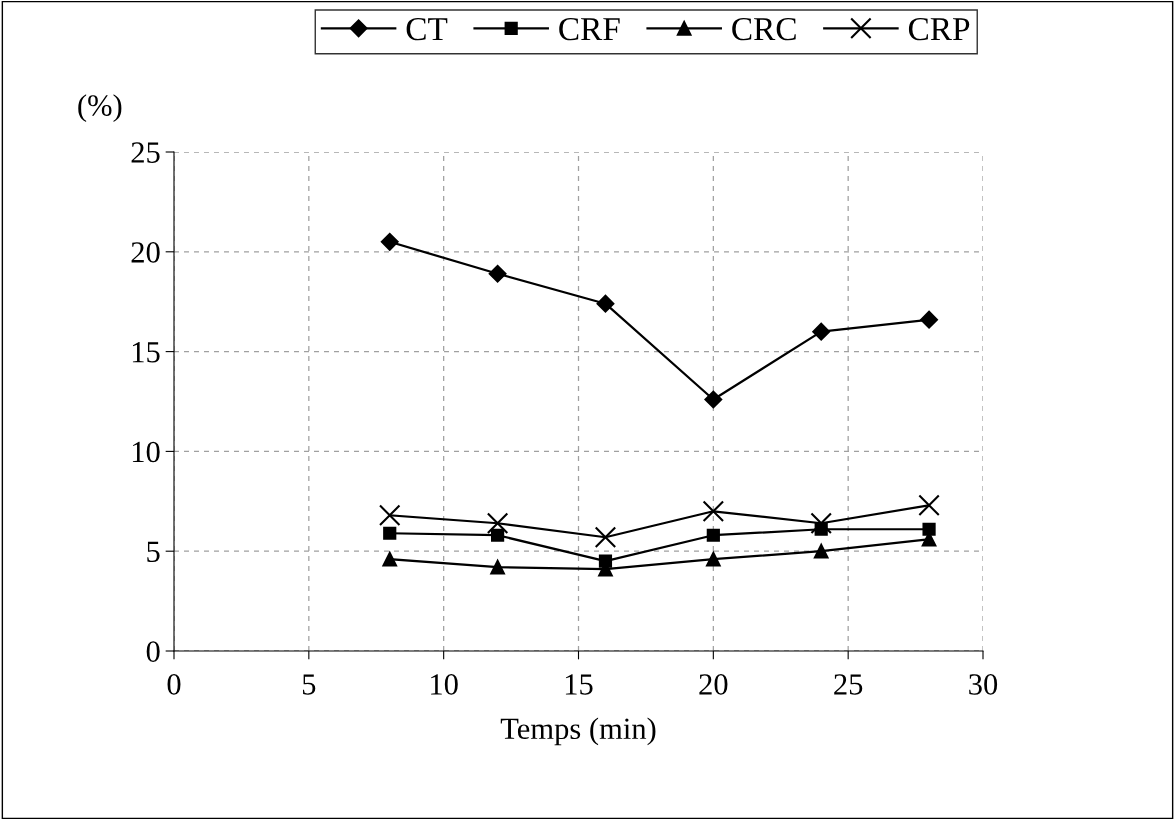 This screenshot has width=1175, height=820. What do you see at coordinates (100, 108) in the screenshot?
I see `y-axis-title: (%)` at bounding box center [100, 108].